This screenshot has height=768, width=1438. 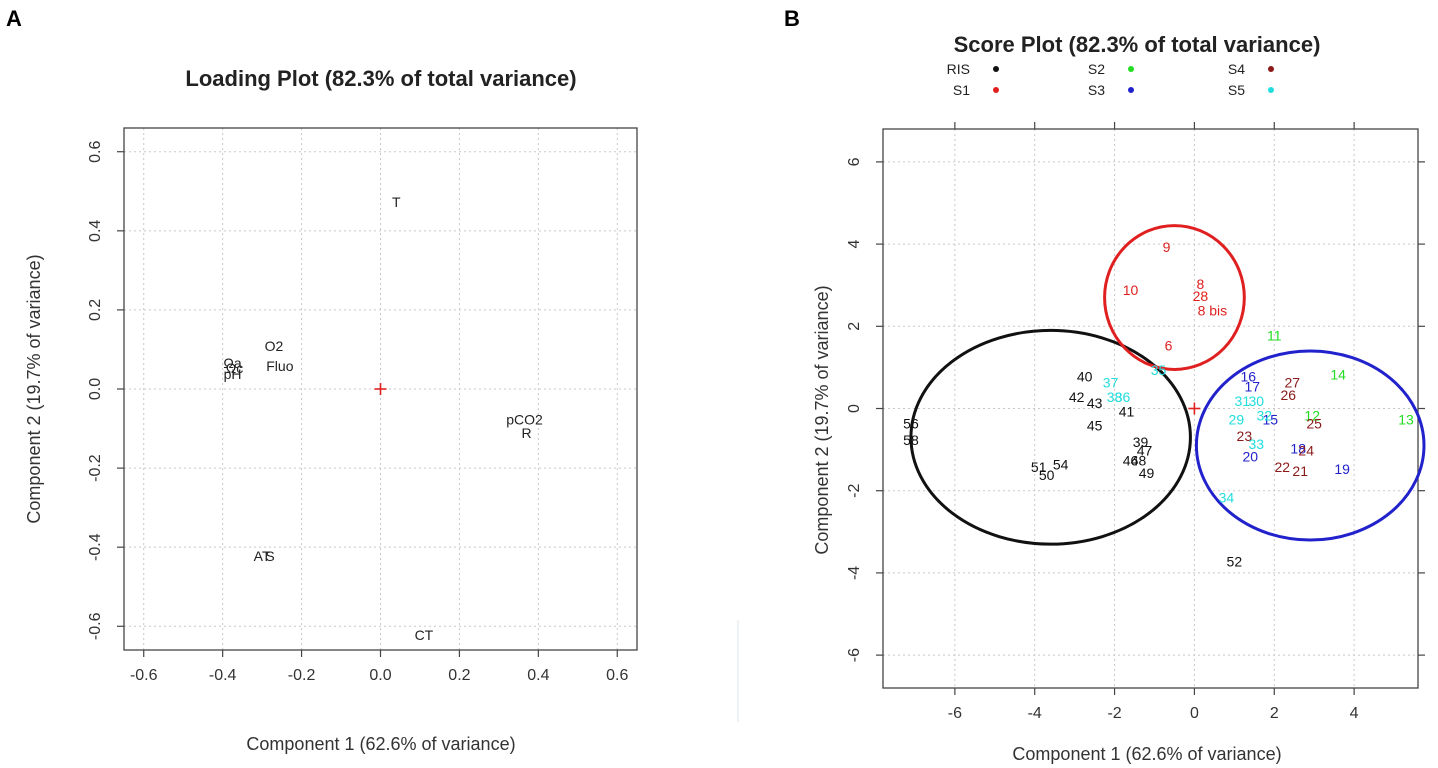 What do you see at coordinates (1270, 420) in the screenshot?
I see `score-point-label: 15` at bounding box center [1270, 420].